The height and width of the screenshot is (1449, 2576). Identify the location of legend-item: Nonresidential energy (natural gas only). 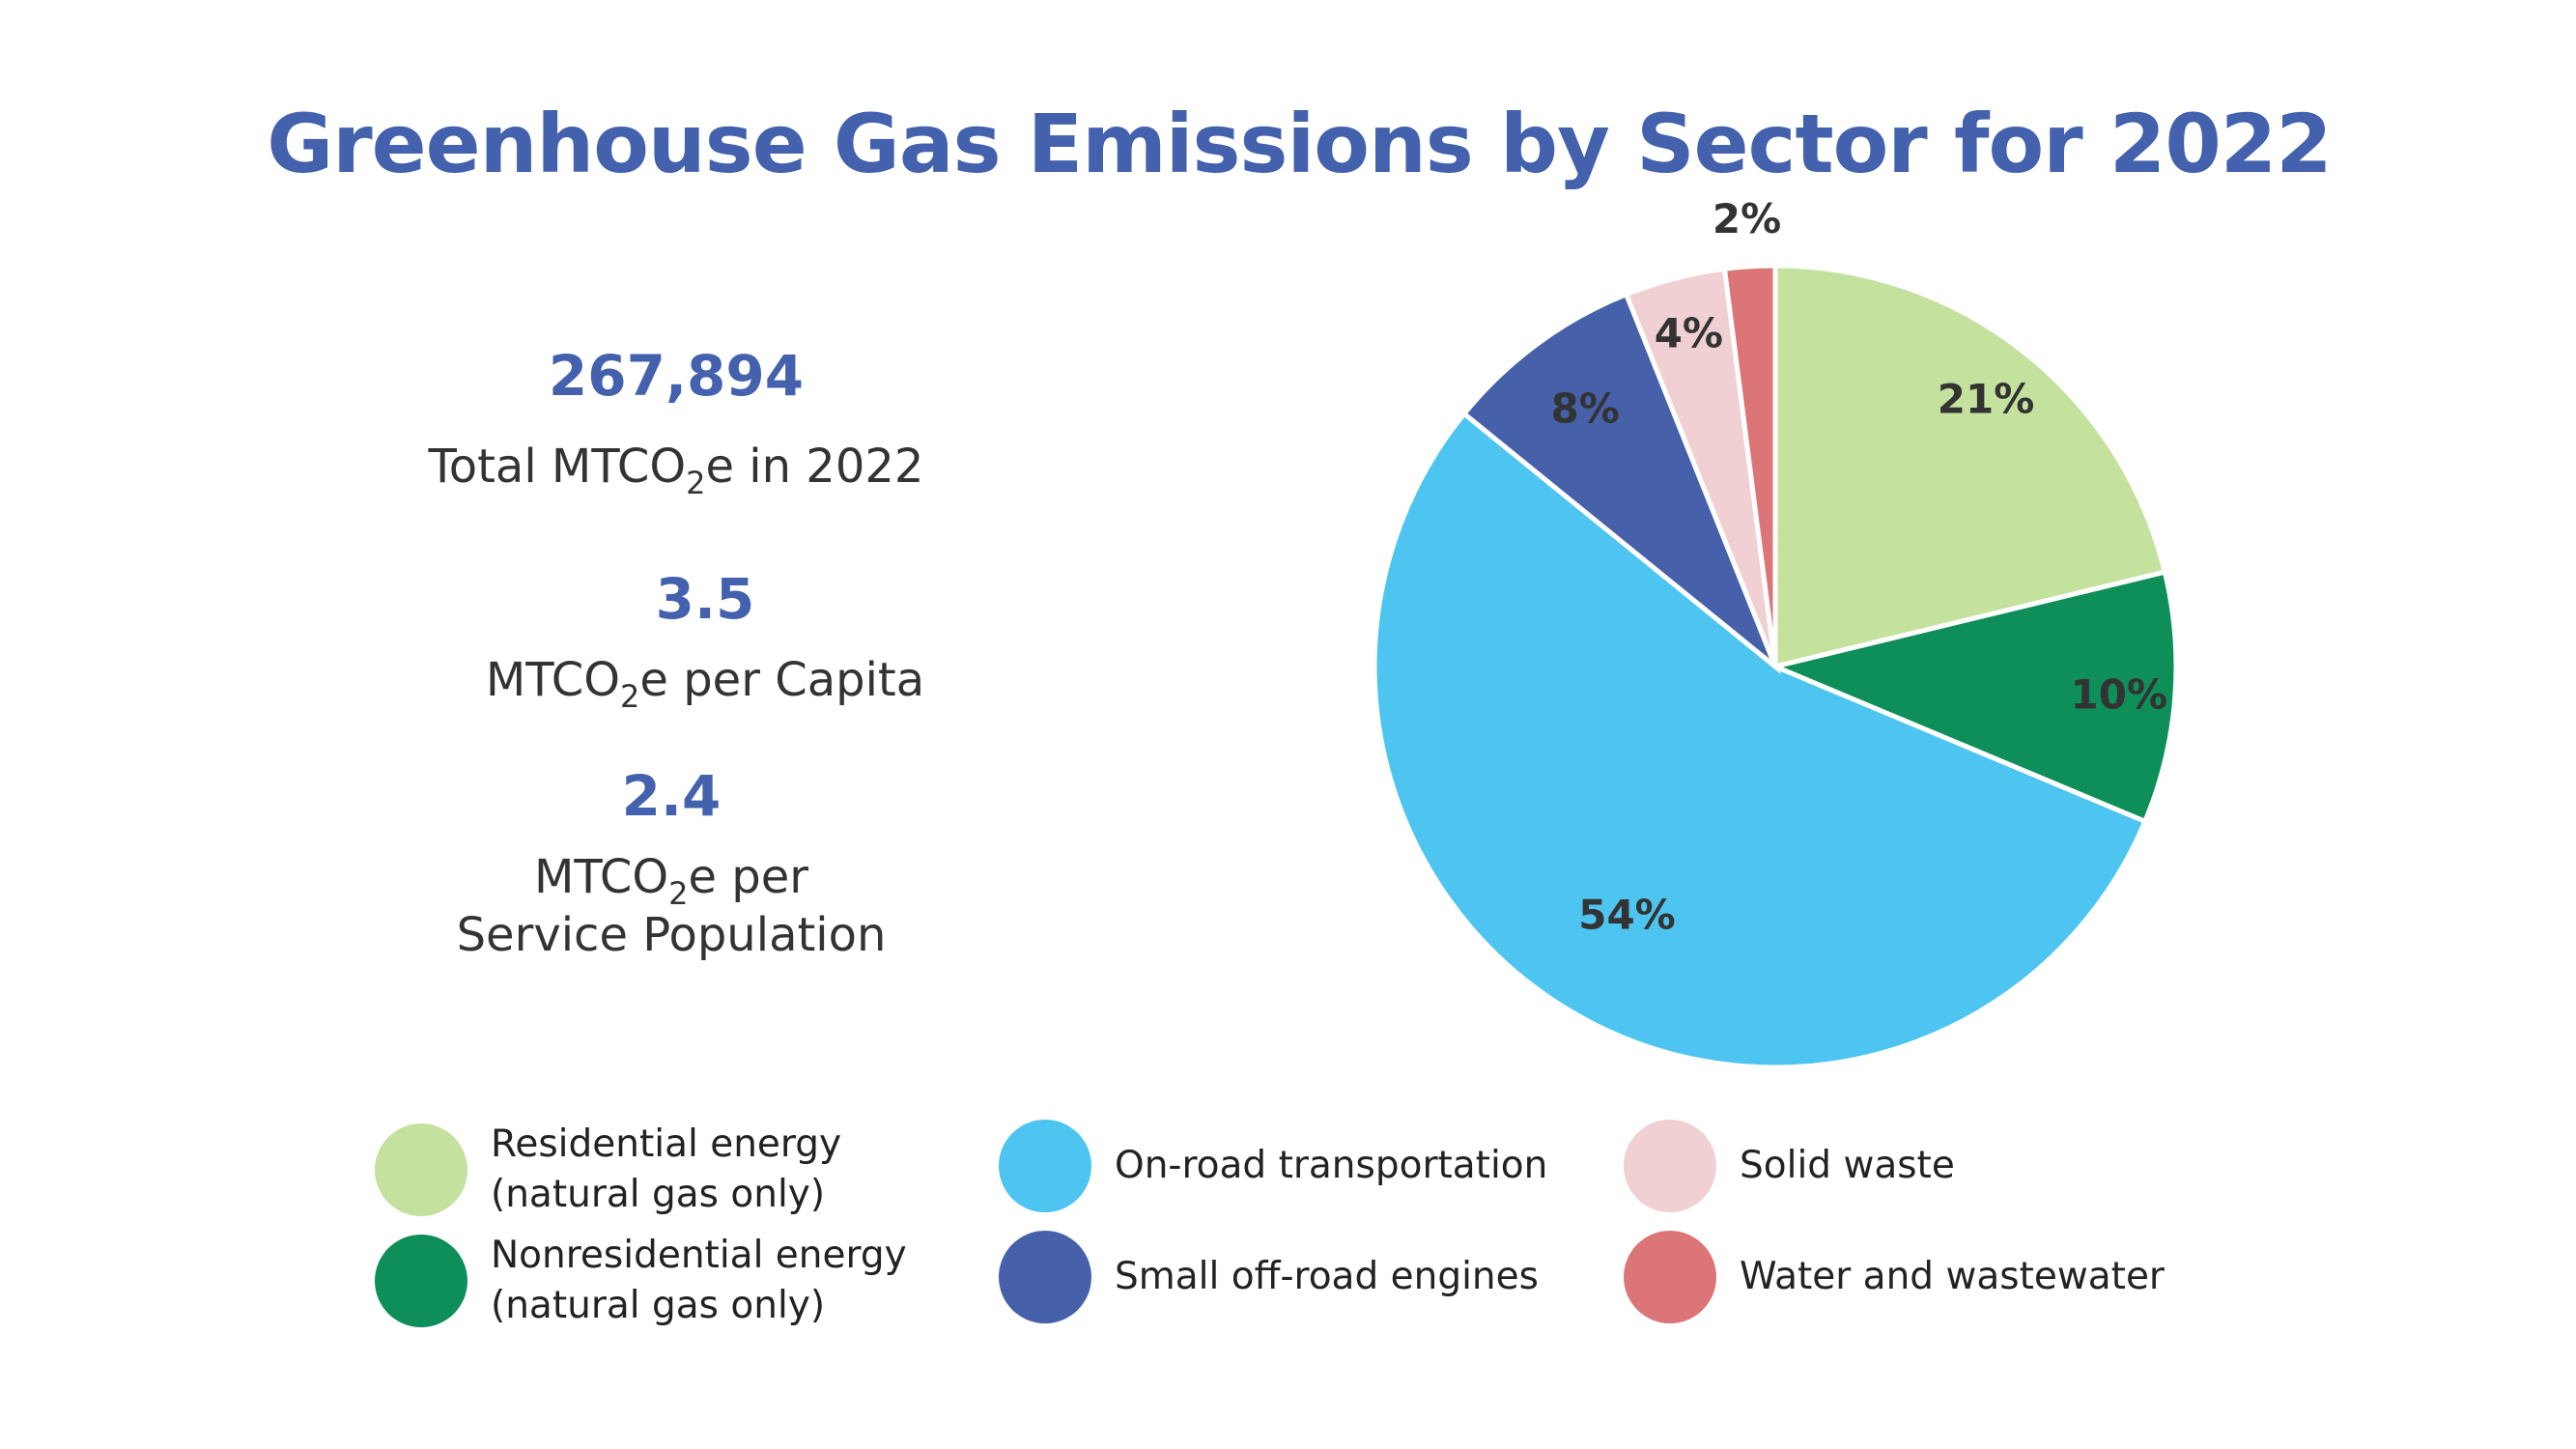
(641, 1281).